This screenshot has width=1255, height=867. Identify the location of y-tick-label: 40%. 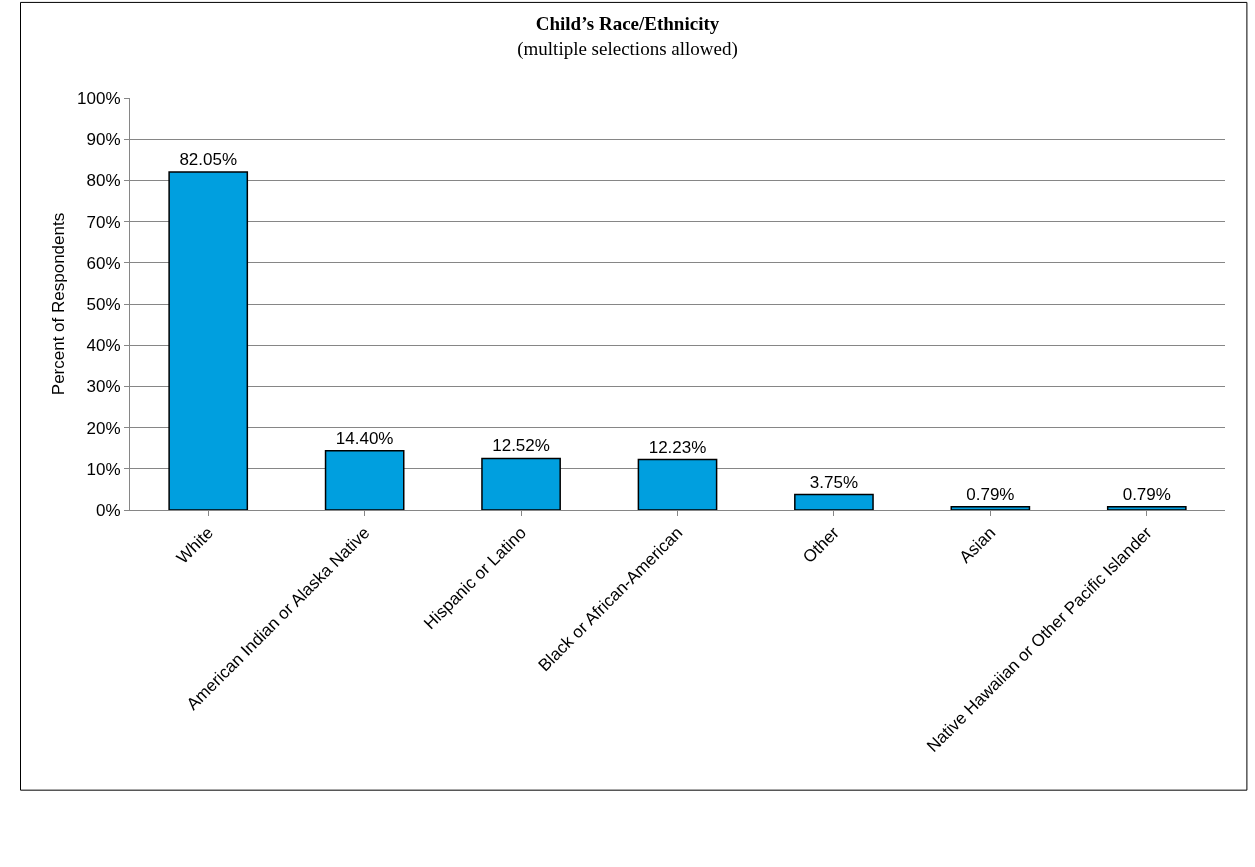
(103, 346).